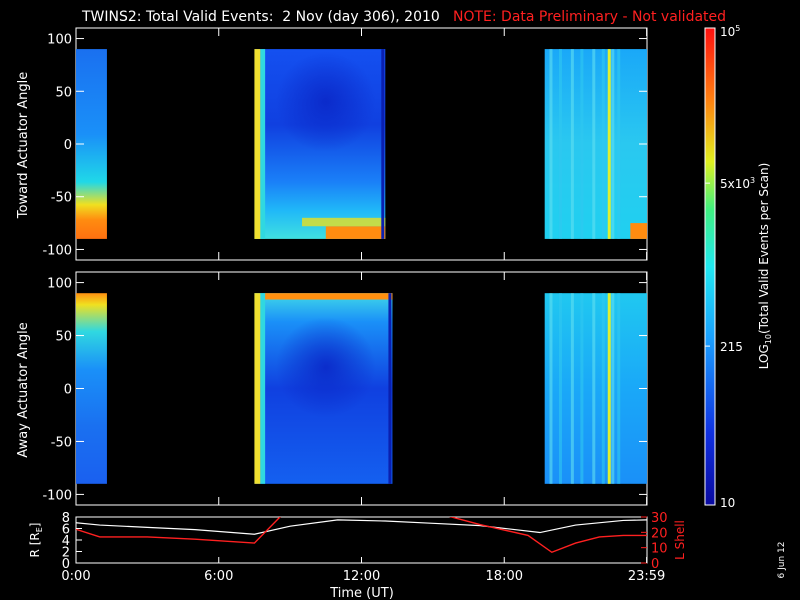  What do you see at coordinates (66, 553) in the screenshot?
I see `orbit-ytick-label-left: 2` at bounding box center [66, 553].